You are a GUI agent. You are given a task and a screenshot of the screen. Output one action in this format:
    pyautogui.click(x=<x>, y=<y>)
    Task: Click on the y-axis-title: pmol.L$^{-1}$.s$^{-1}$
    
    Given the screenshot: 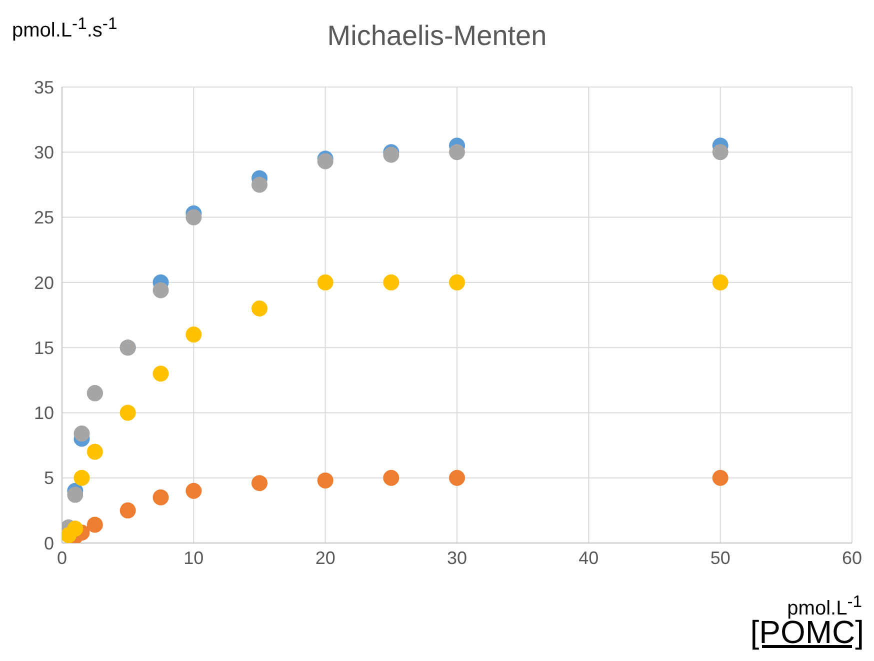 What is the action you would take?
    pyautogui.click(x=65, y=28)
    